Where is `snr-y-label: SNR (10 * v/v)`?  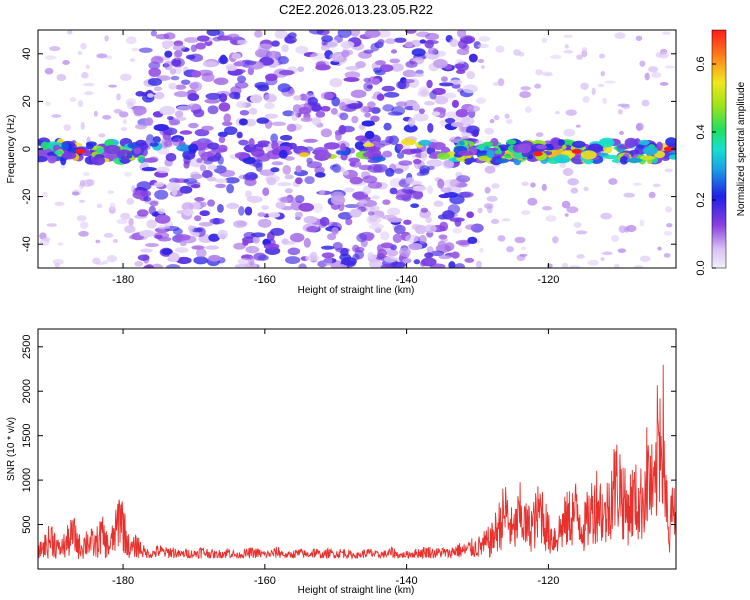 snr-y-label: SNR (10 * v/v) is located at coordinates (11, 449).